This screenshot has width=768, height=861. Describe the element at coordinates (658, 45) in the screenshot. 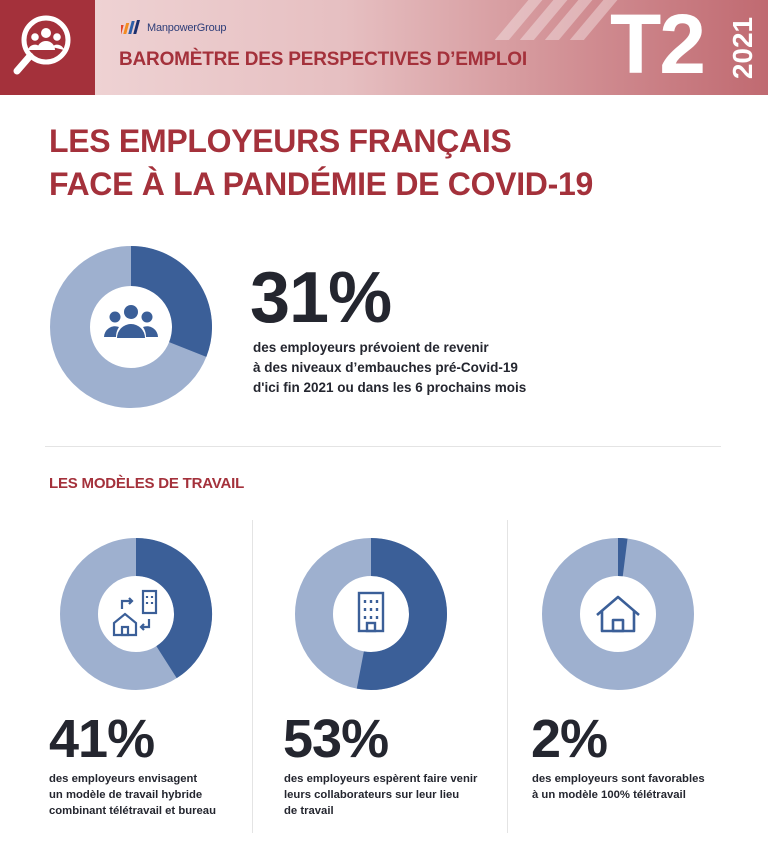

I see `quarter-label: T2` at that location.